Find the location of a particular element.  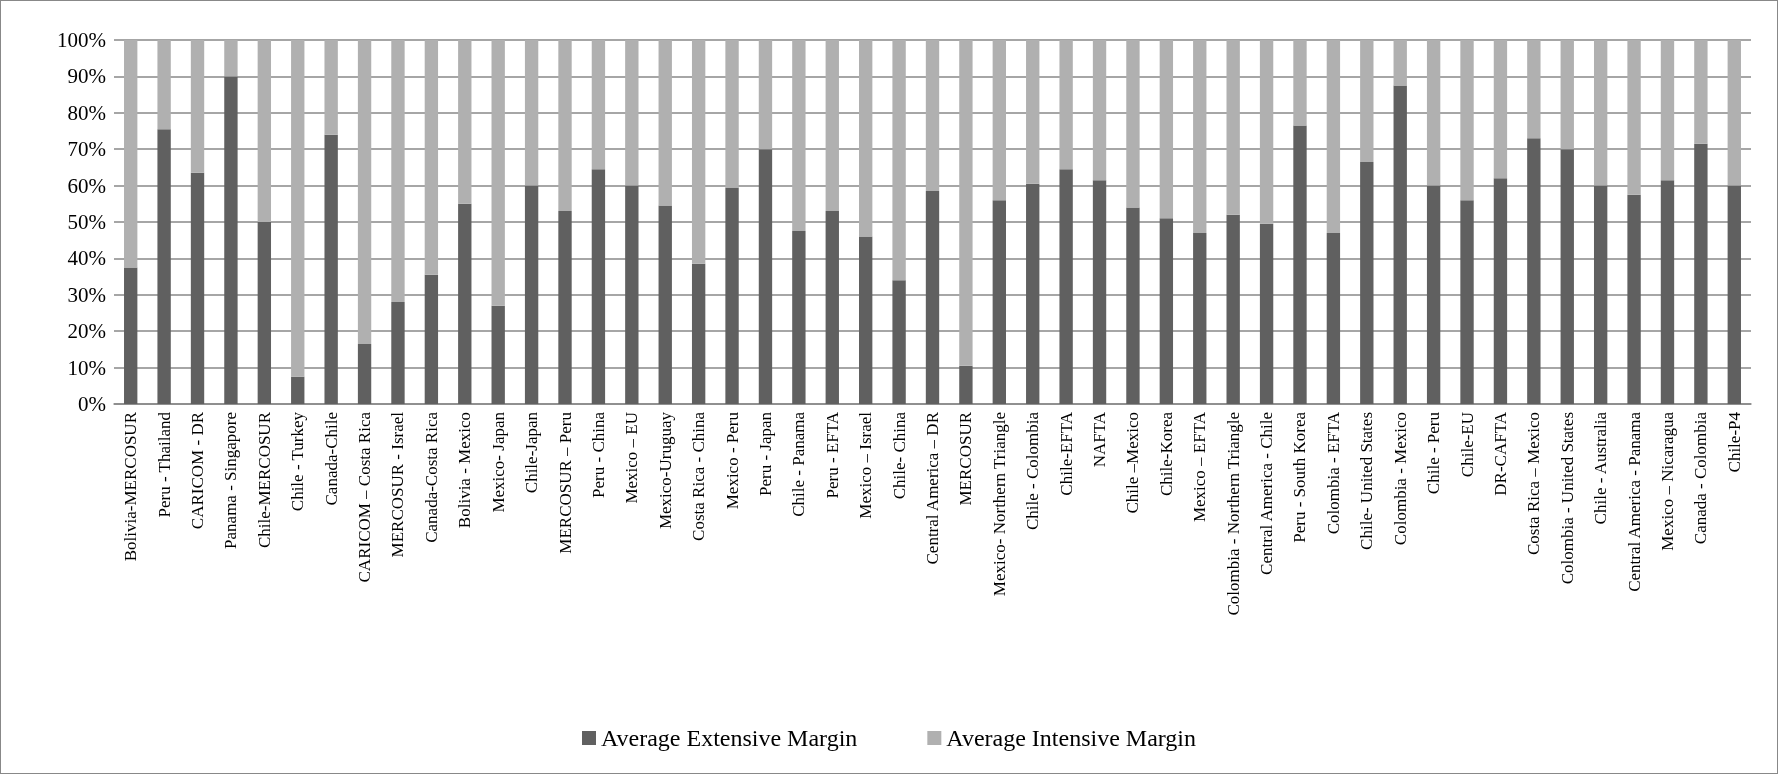

x-tick-label: Mexico – EFTA is located at coordinates (1200, 467).